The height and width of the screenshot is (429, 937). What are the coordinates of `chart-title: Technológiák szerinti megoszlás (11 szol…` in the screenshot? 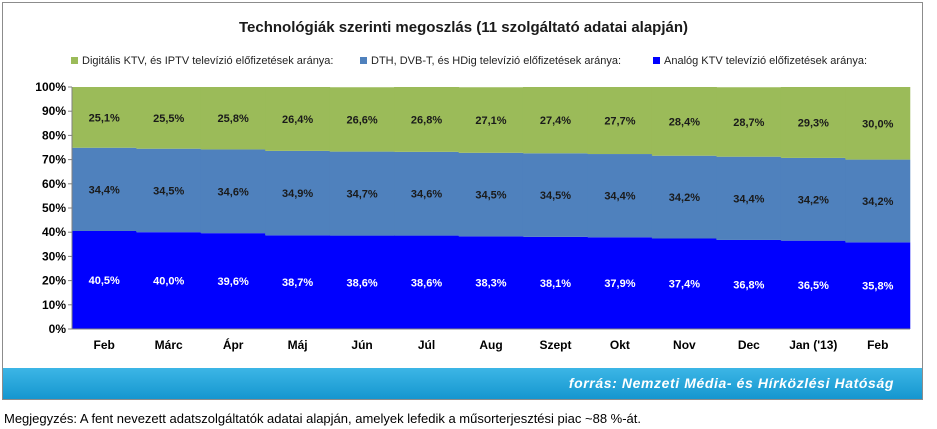 It's located at (463, 27).